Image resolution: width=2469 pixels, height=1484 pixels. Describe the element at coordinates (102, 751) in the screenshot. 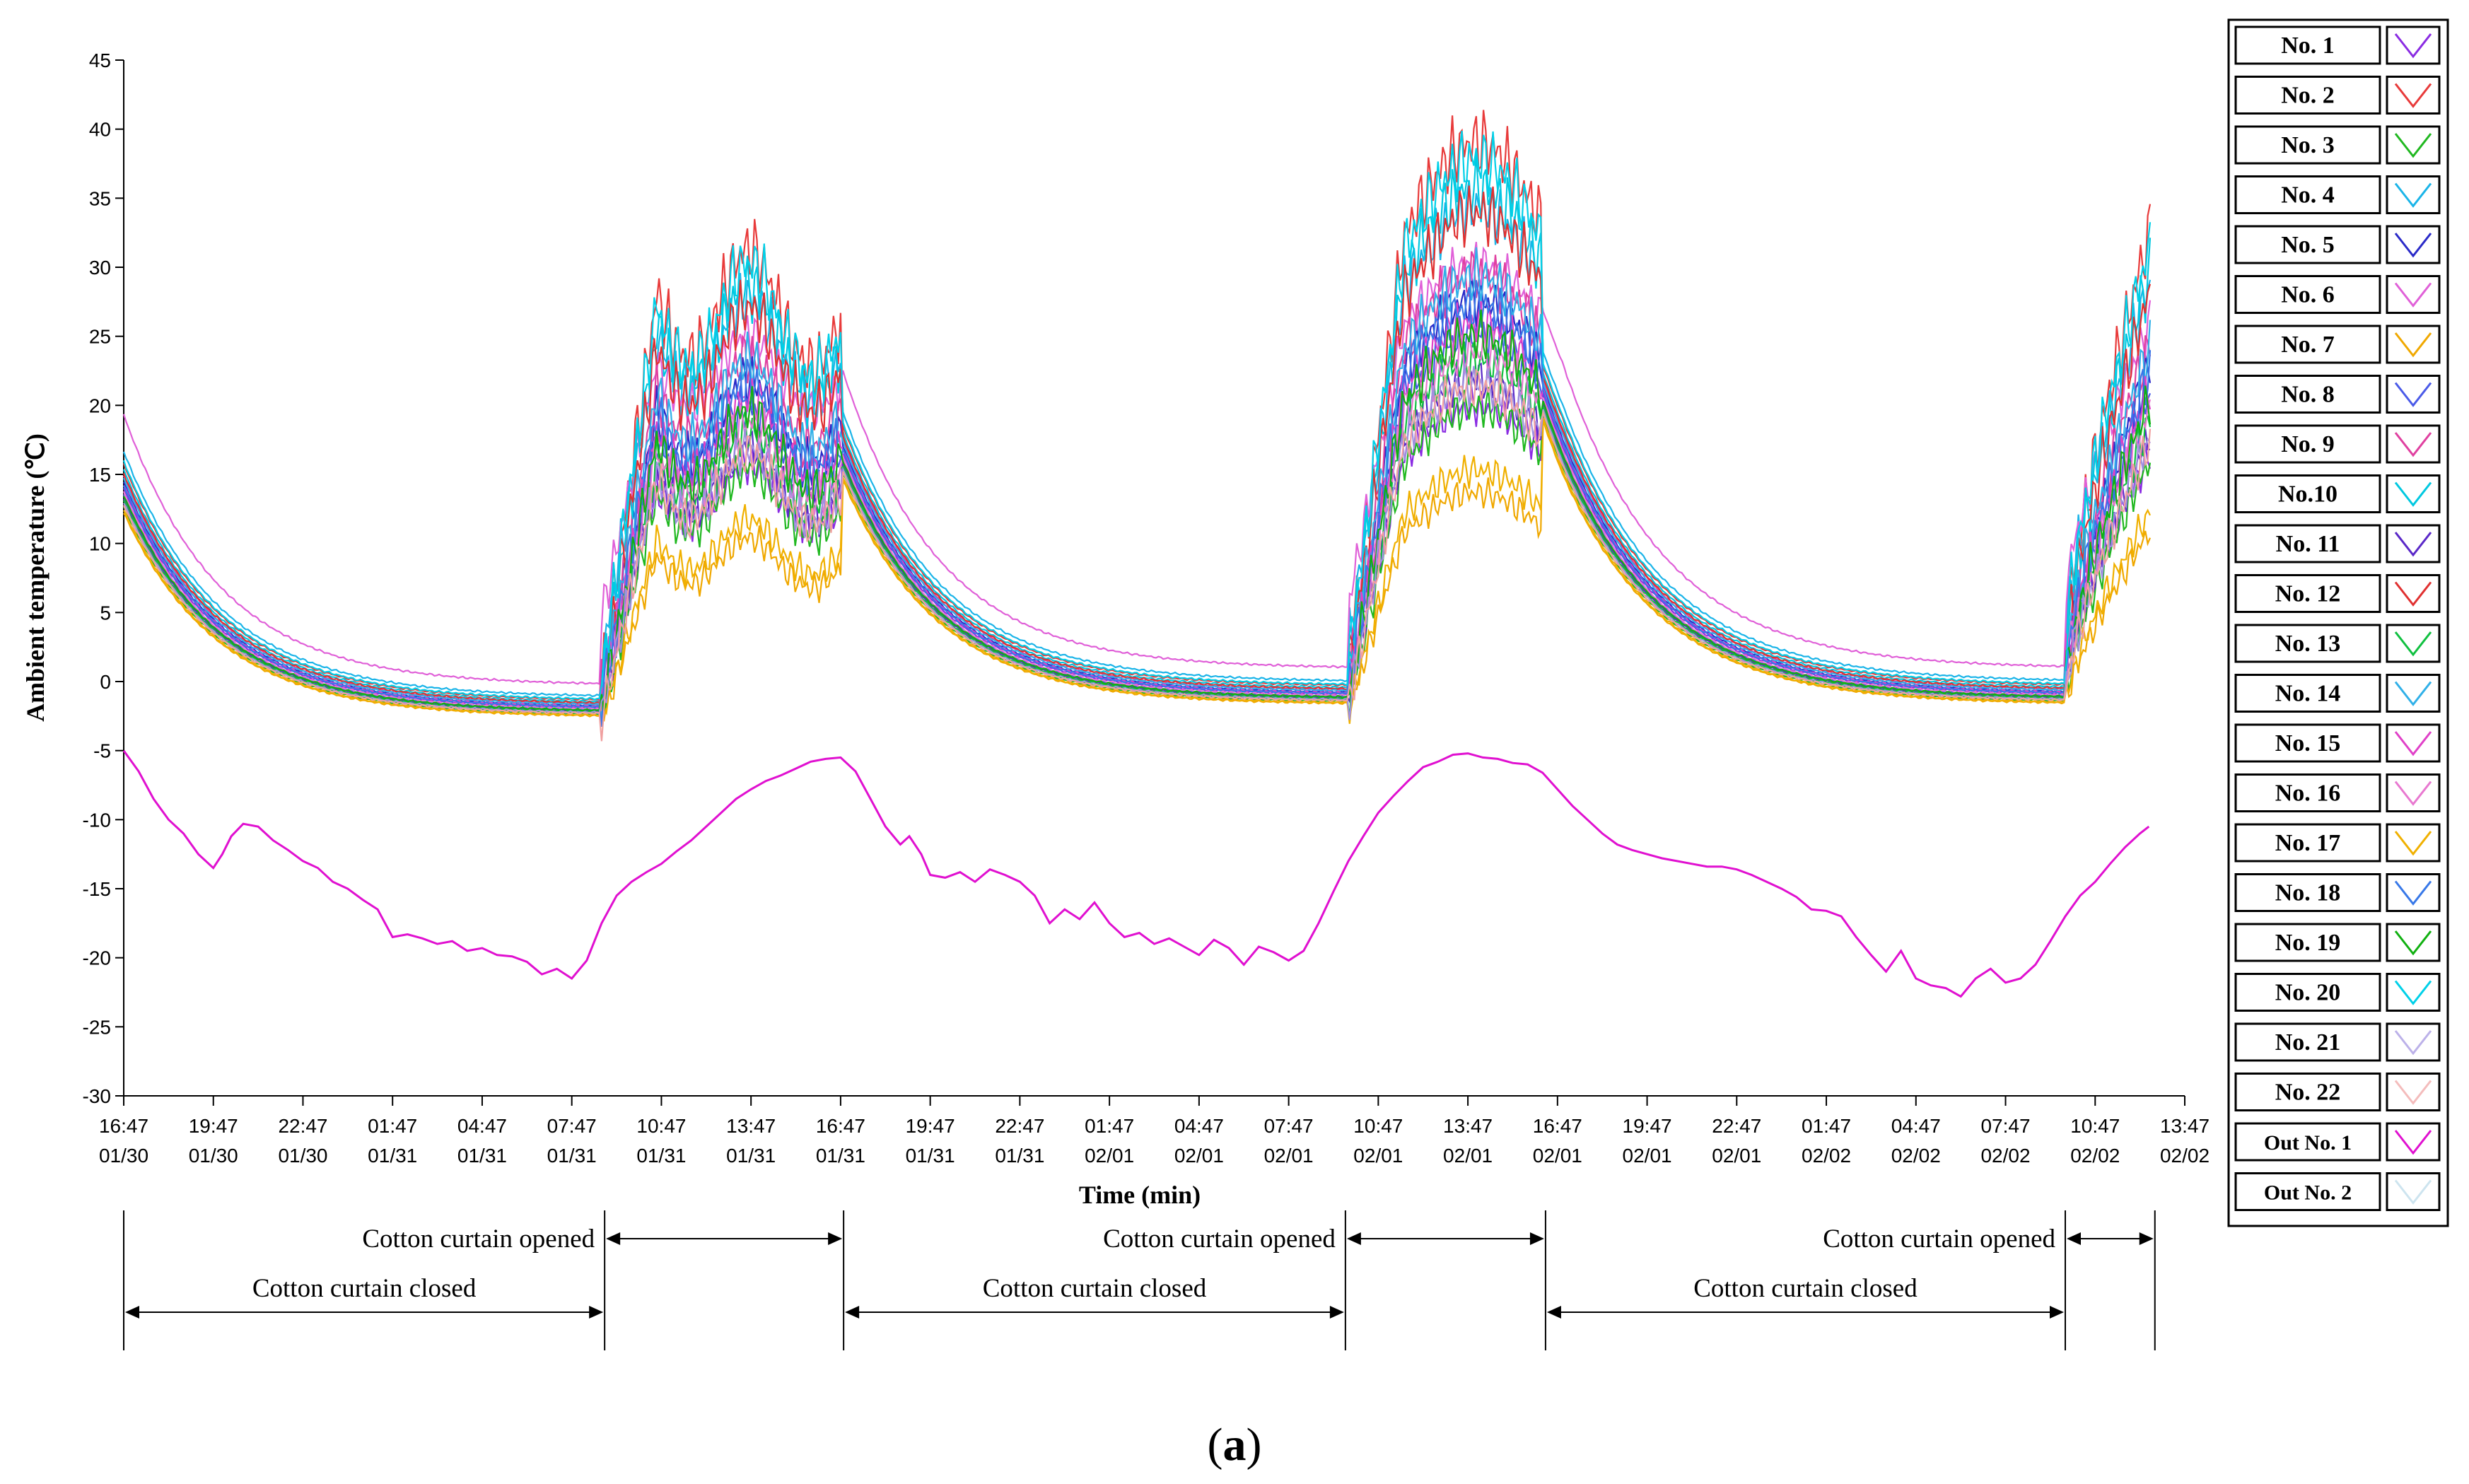

I see `y-tick-label: -5` at that location.